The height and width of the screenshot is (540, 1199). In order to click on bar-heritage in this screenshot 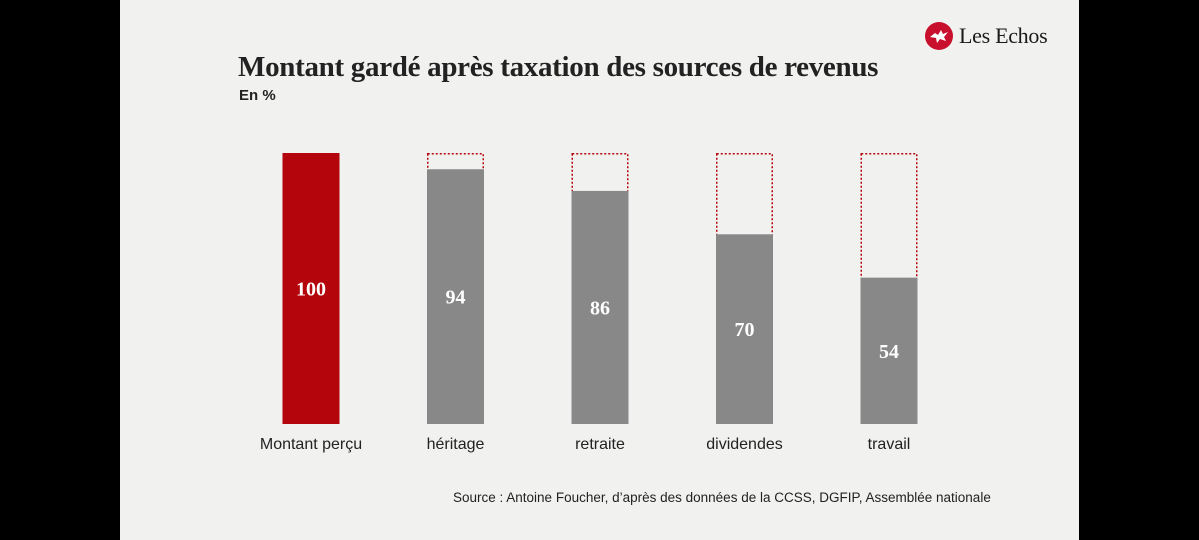, I will do `click(455, 296)`.